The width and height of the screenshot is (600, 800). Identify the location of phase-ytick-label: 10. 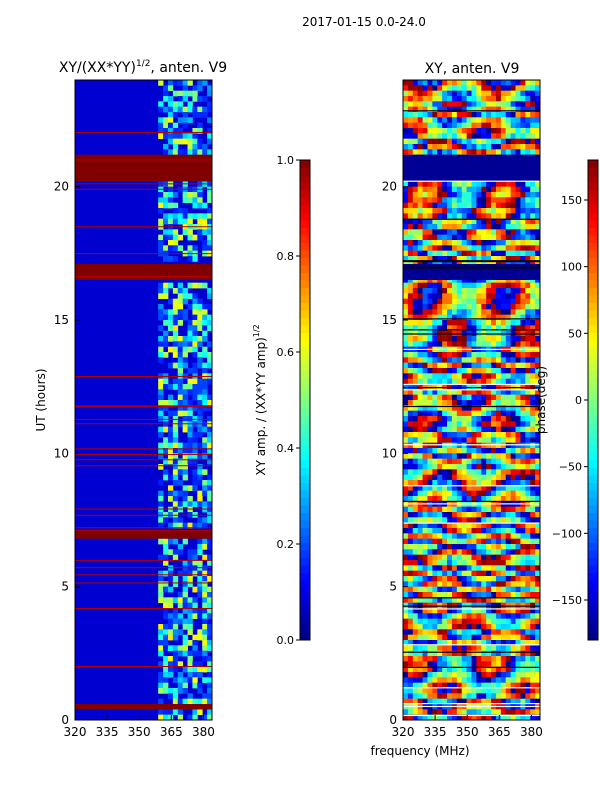
(389, 453).